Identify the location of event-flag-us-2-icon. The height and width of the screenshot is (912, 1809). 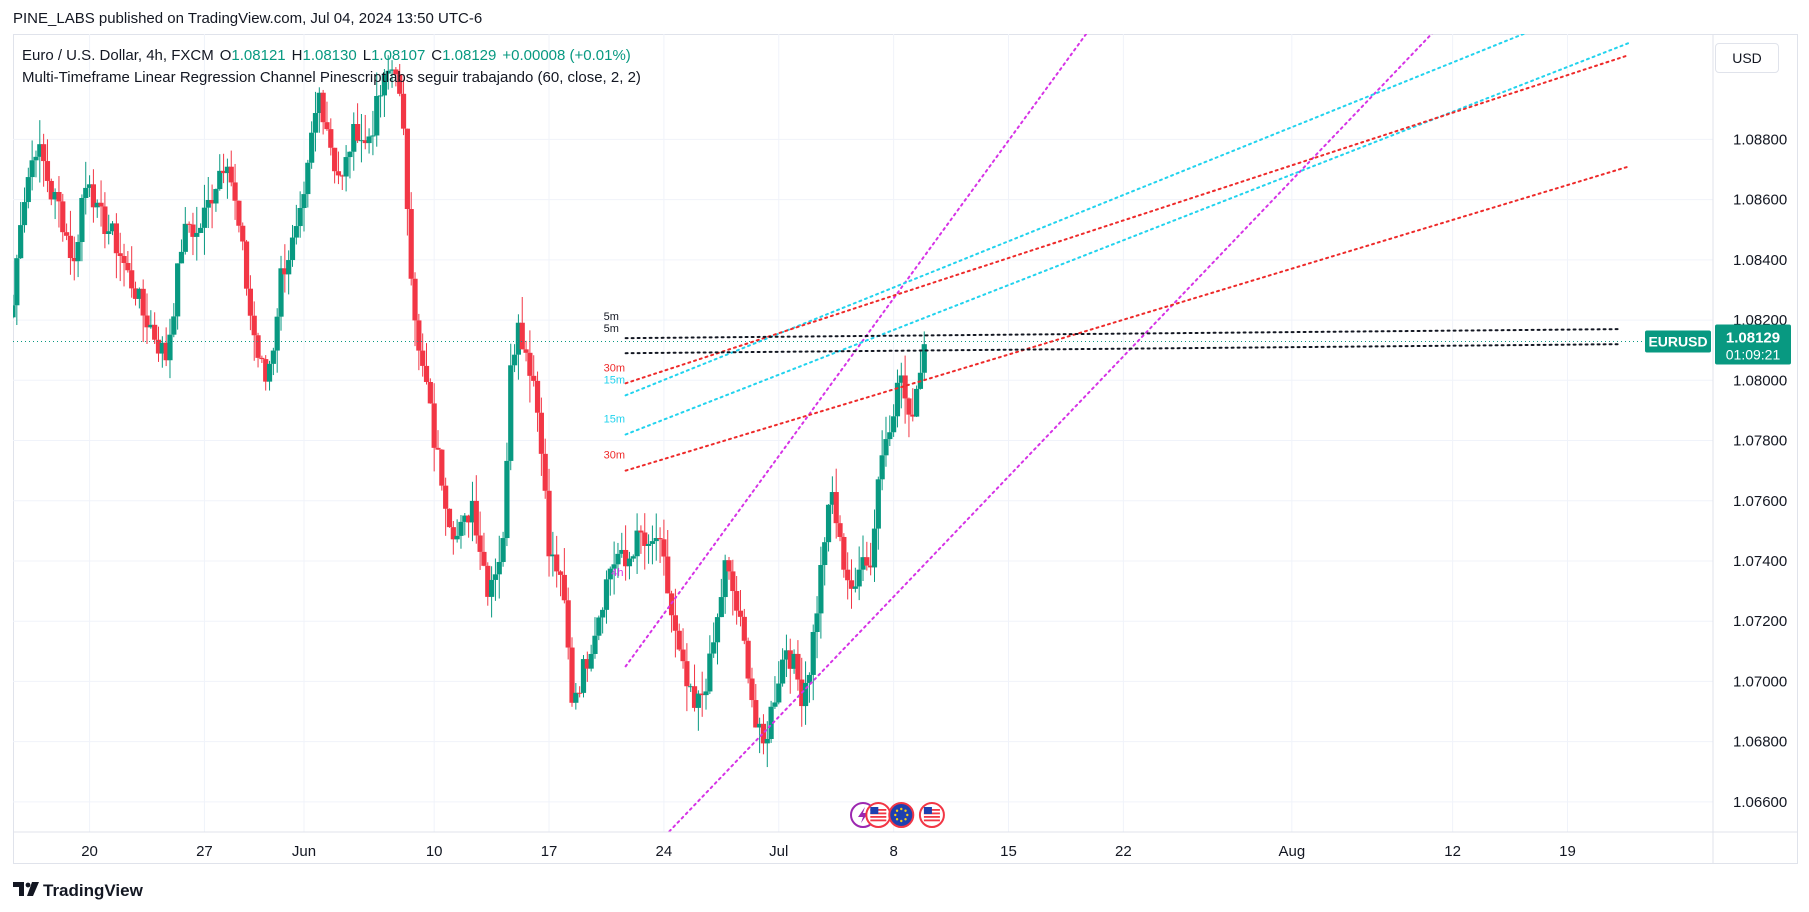
(931, 815).